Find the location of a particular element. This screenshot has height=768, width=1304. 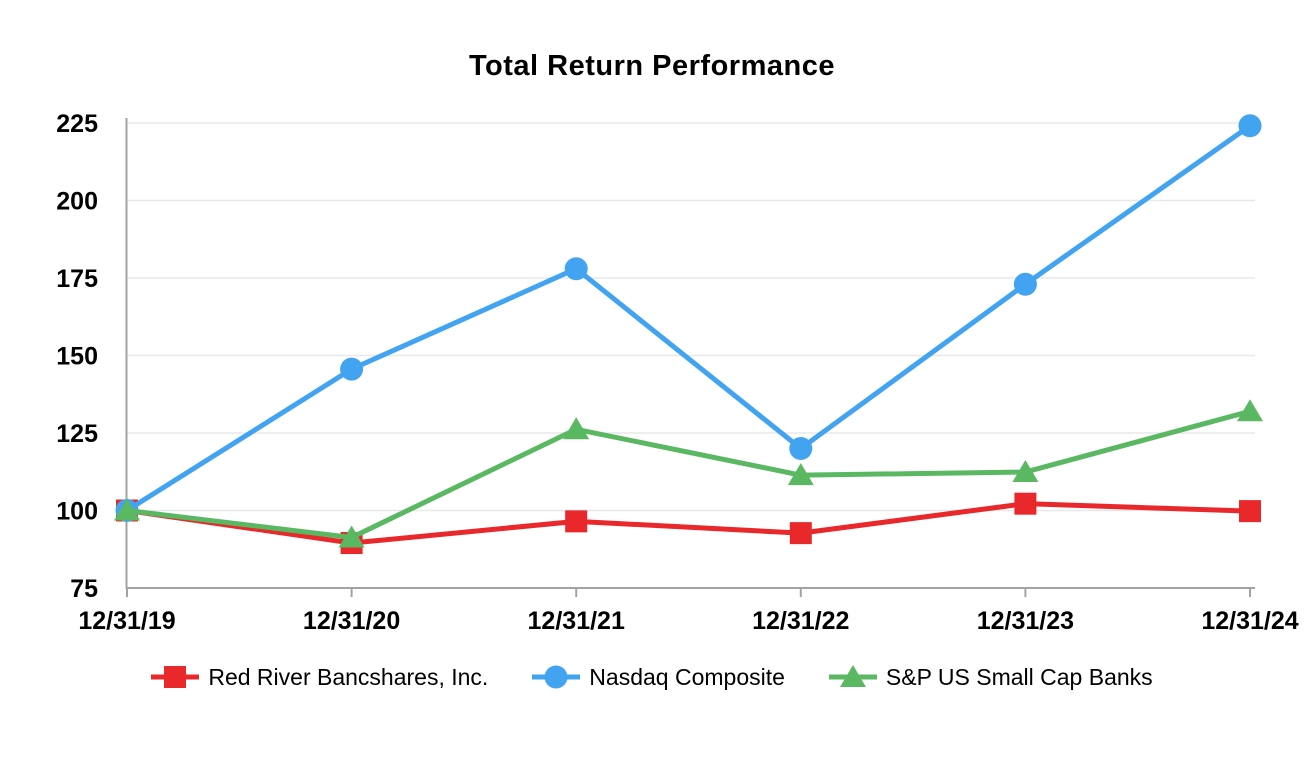

y-tick-label: 125 is located at coordinates (77, 434).